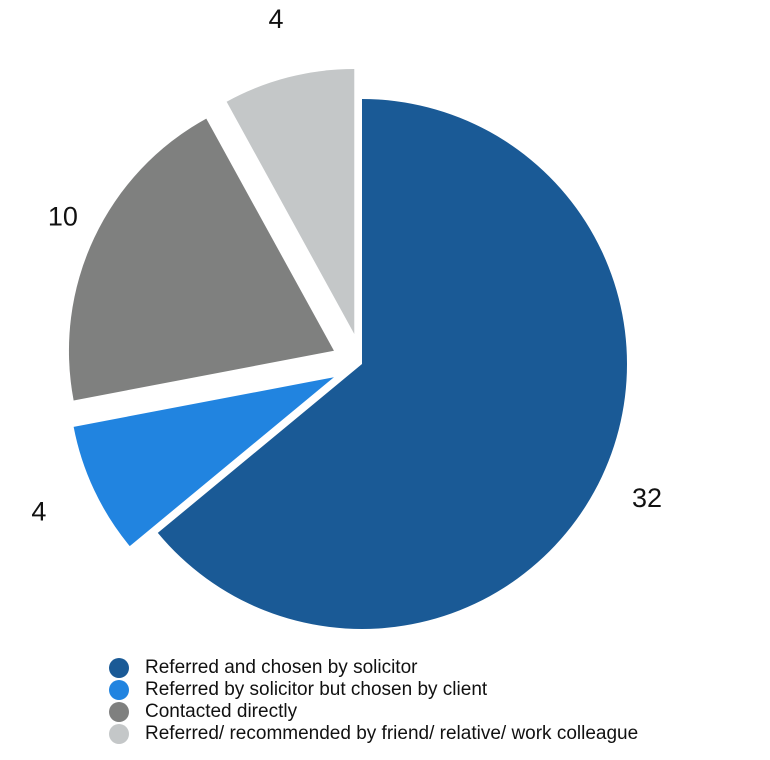  What do you see at coordinates (275, 19) in the screenshot?
I see `slice-label-referred-recommended-by-friend-relative-work-colleague: 4` at bounding box center [275, 19].